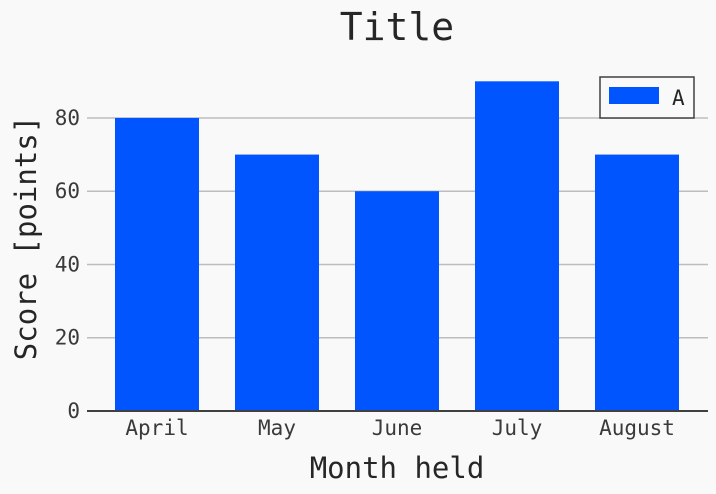  Describe the element at coordinates (397, 301) in the screenshot. I see `bar-june` at that location.